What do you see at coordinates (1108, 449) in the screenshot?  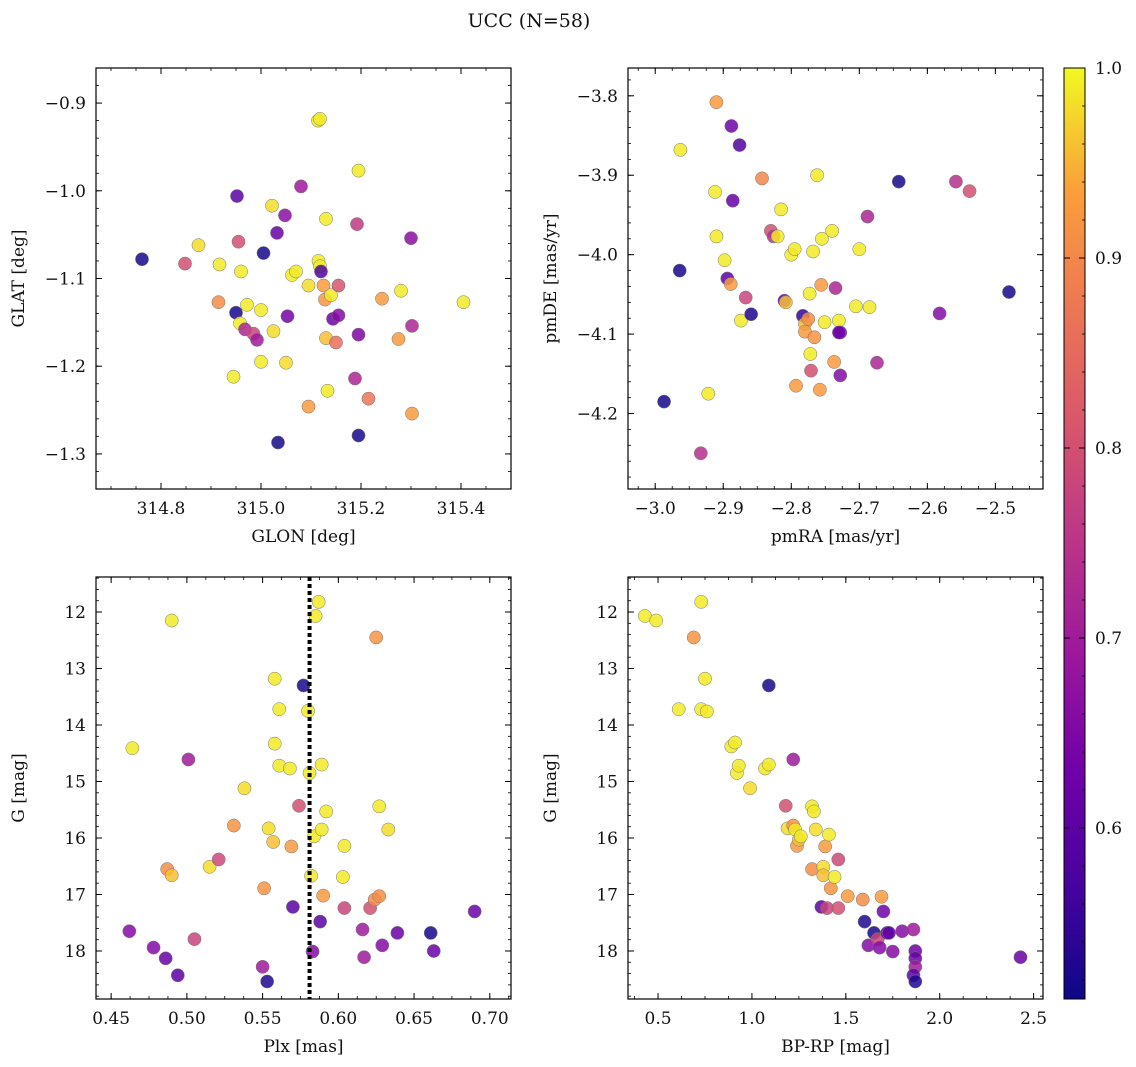 I see `colorbar-tick-label: 0.8` at bounding box center [1108, 449].